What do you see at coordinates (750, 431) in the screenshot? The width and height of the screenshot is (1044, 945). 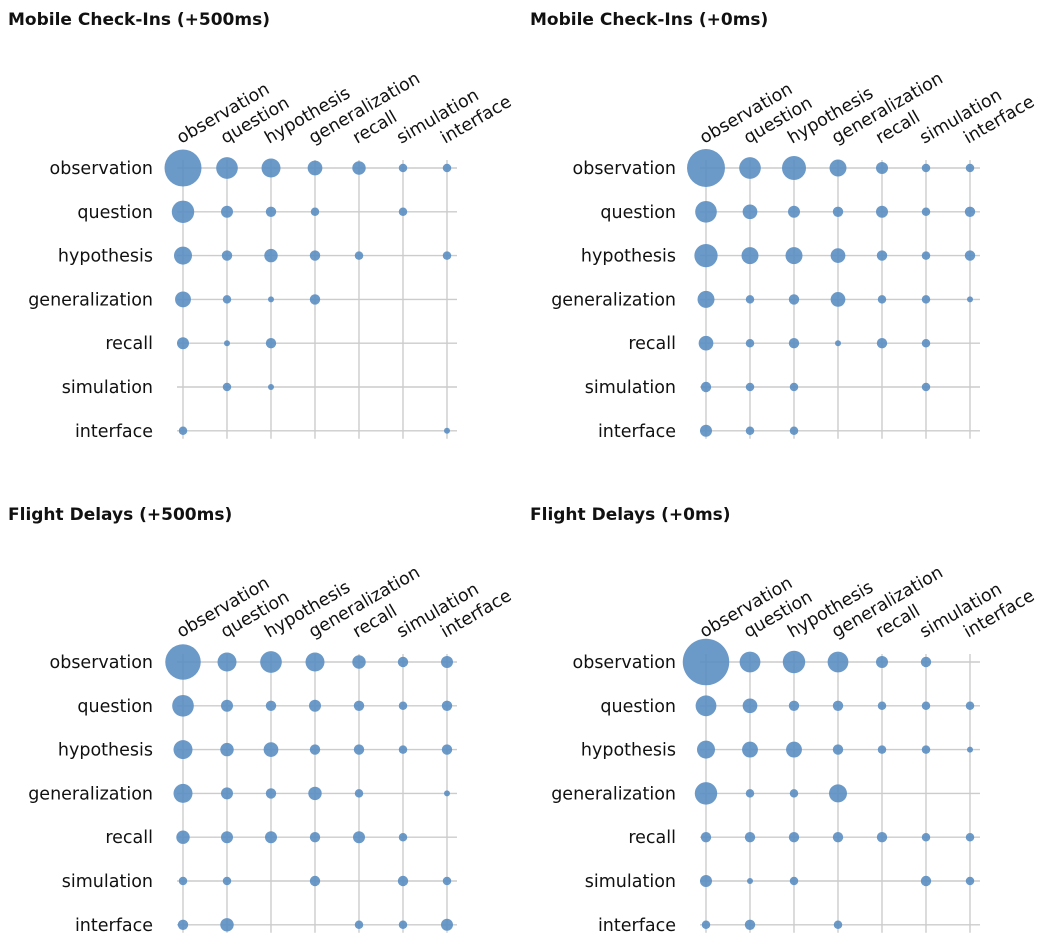 I see `bubble-interface-question` at bounding box center [750, 431].